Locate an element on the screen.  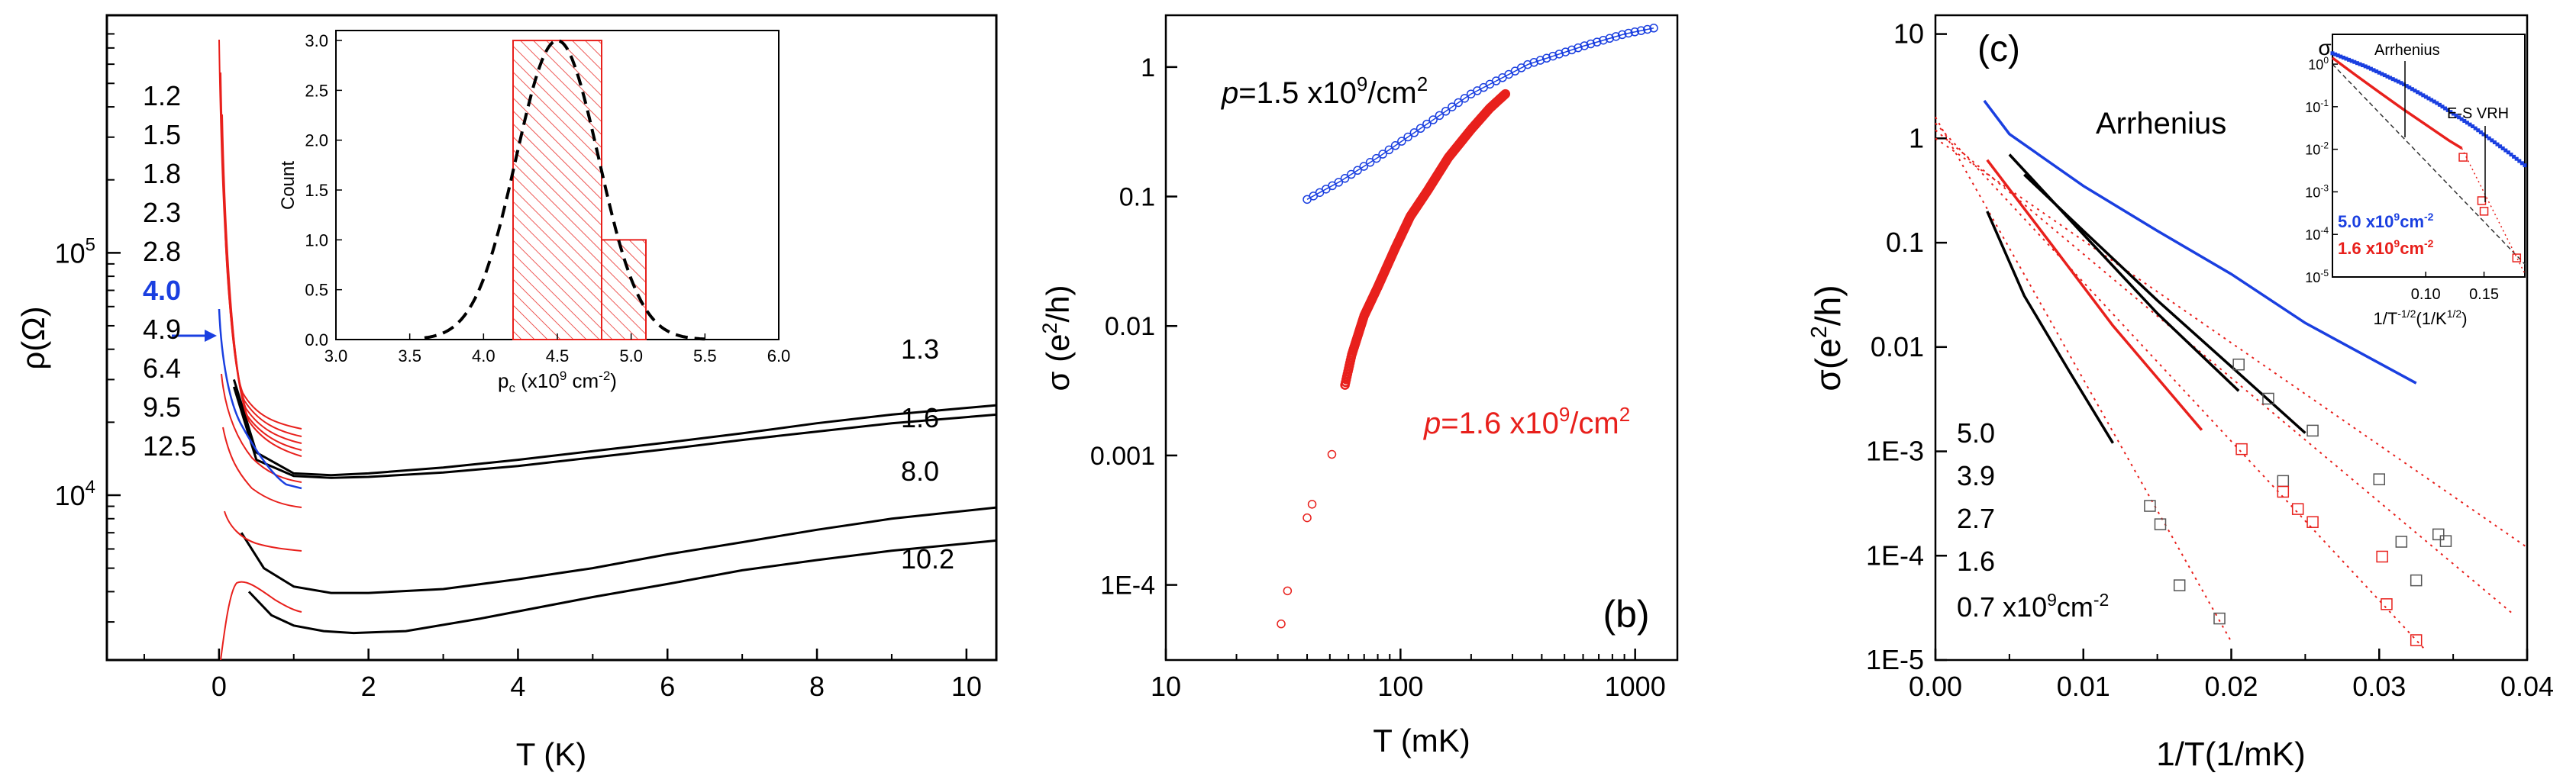
inset-c-frame is located at coordinates (2429, 156).